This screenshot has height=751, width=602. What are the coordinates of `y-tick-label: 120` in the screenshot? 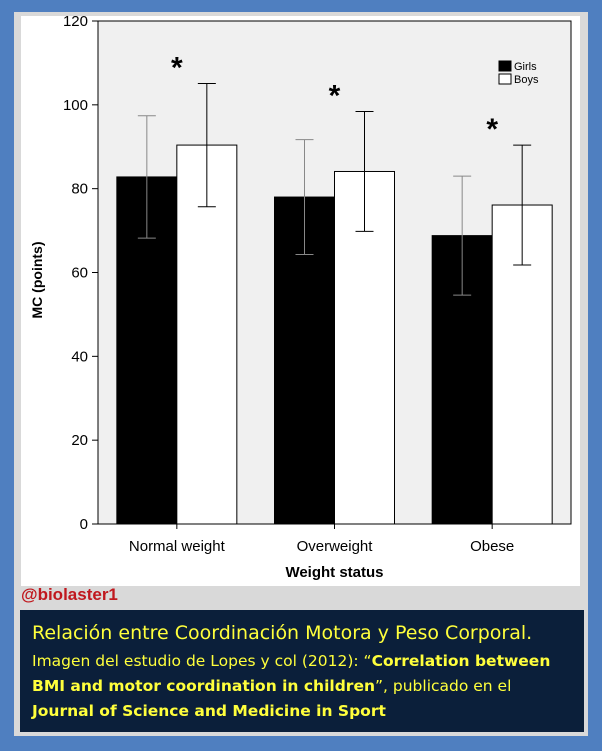 It's located at (75, 23).